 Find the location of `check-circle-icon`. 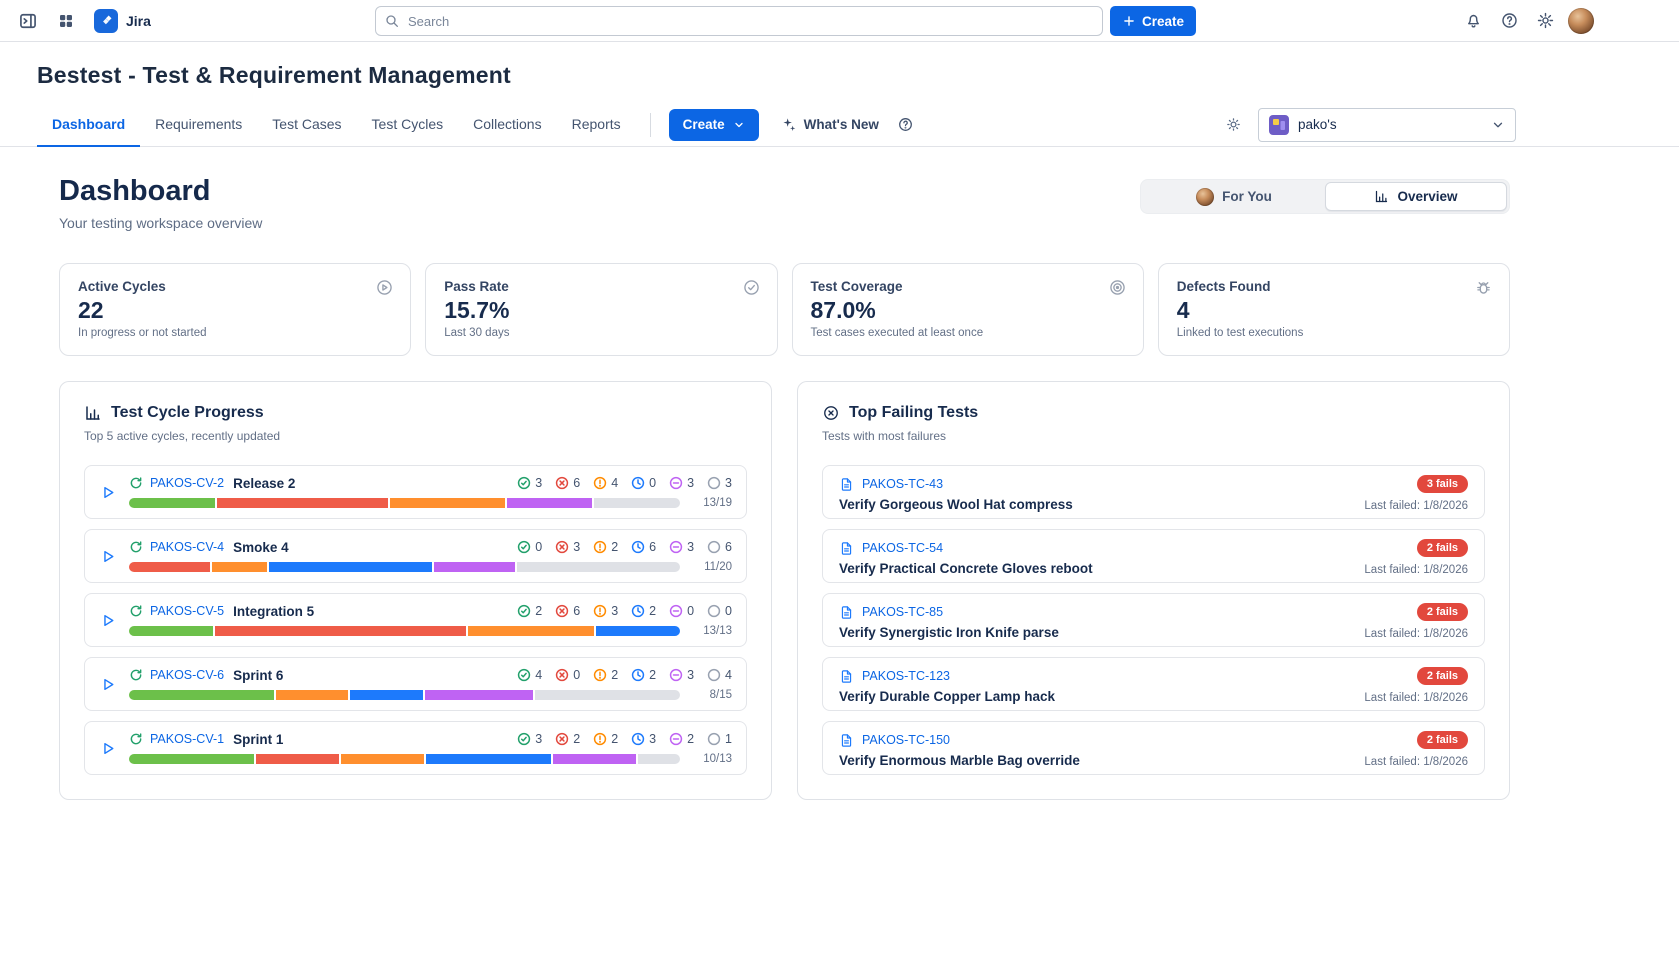

check-circle-icon is located at coordinates (524, 547).